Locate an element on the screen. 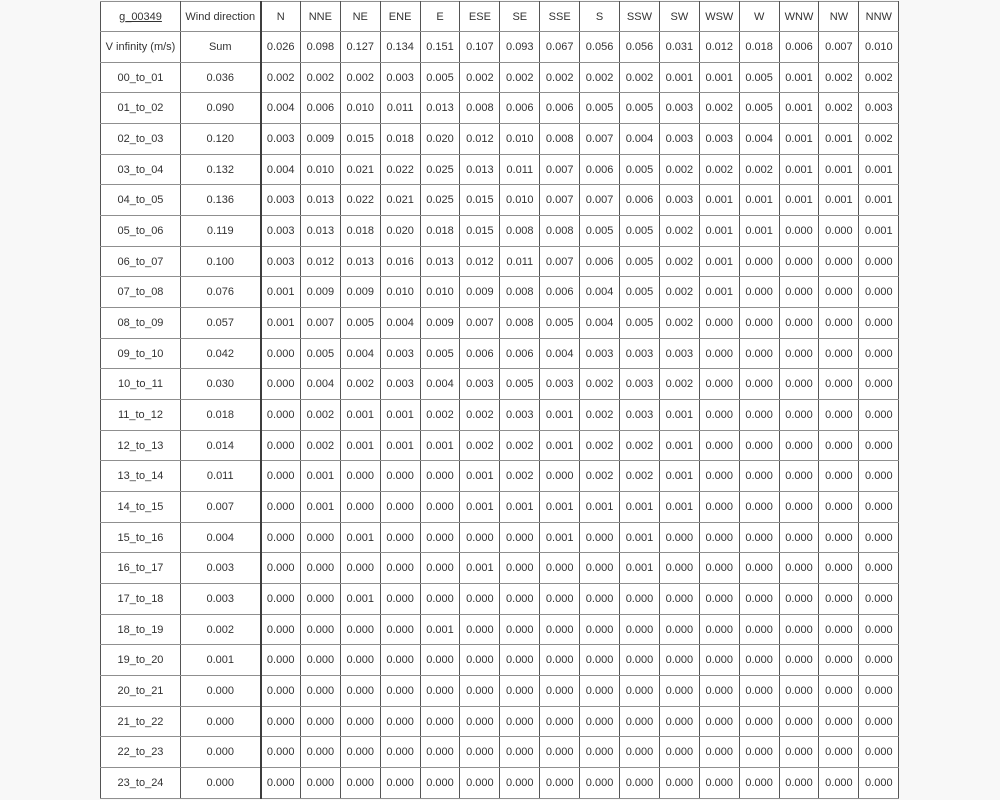 The image size is (1000, 800). data-cell: 0.009 is located at coordinates (480, 292).